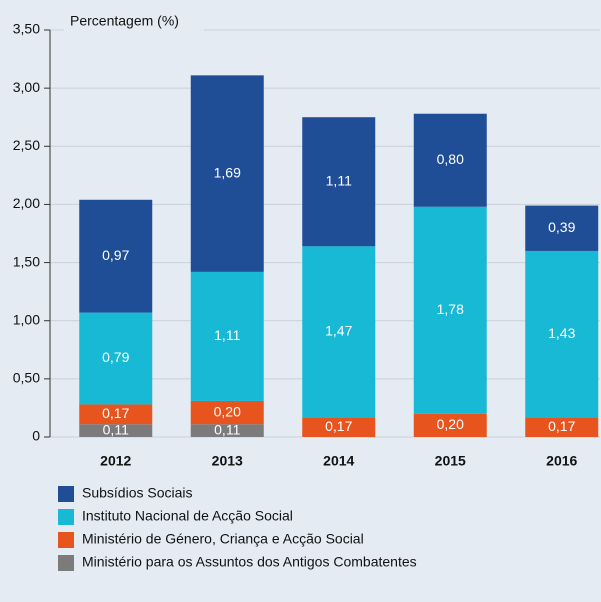  Describe the element at coordinates (115, 461) in the screenshot. I see `x-tick-label: 2012` at that location.